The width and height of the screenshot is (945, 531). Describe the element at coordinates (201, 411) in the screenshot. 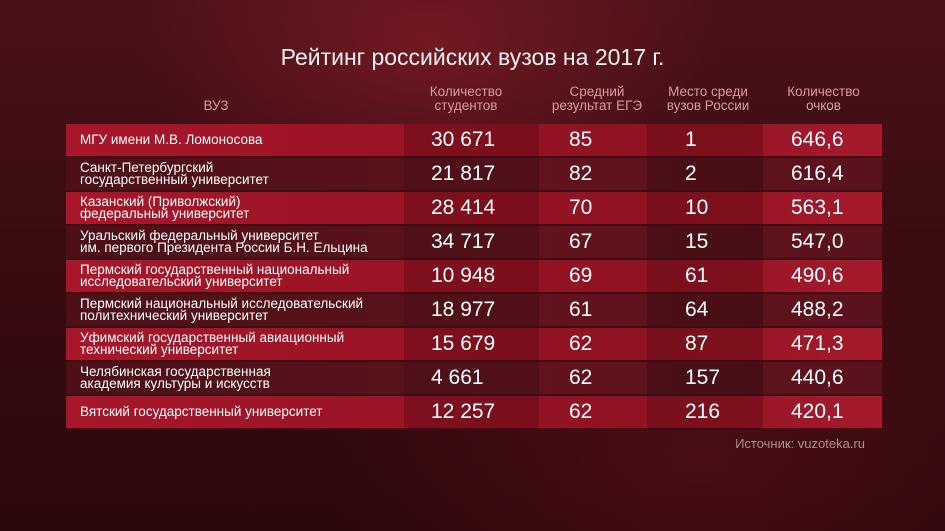

I see `university-name: Вятский государственный университет` at that location.